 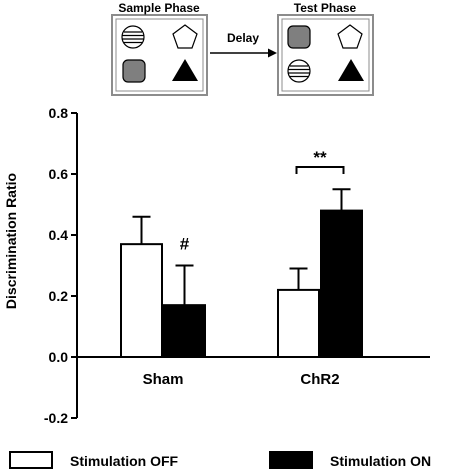 What do you see at coordinates (11, 241) in the screenshot?
I see `y-axis-label: Discrimination Ratio` at bounding box center [11, 241].